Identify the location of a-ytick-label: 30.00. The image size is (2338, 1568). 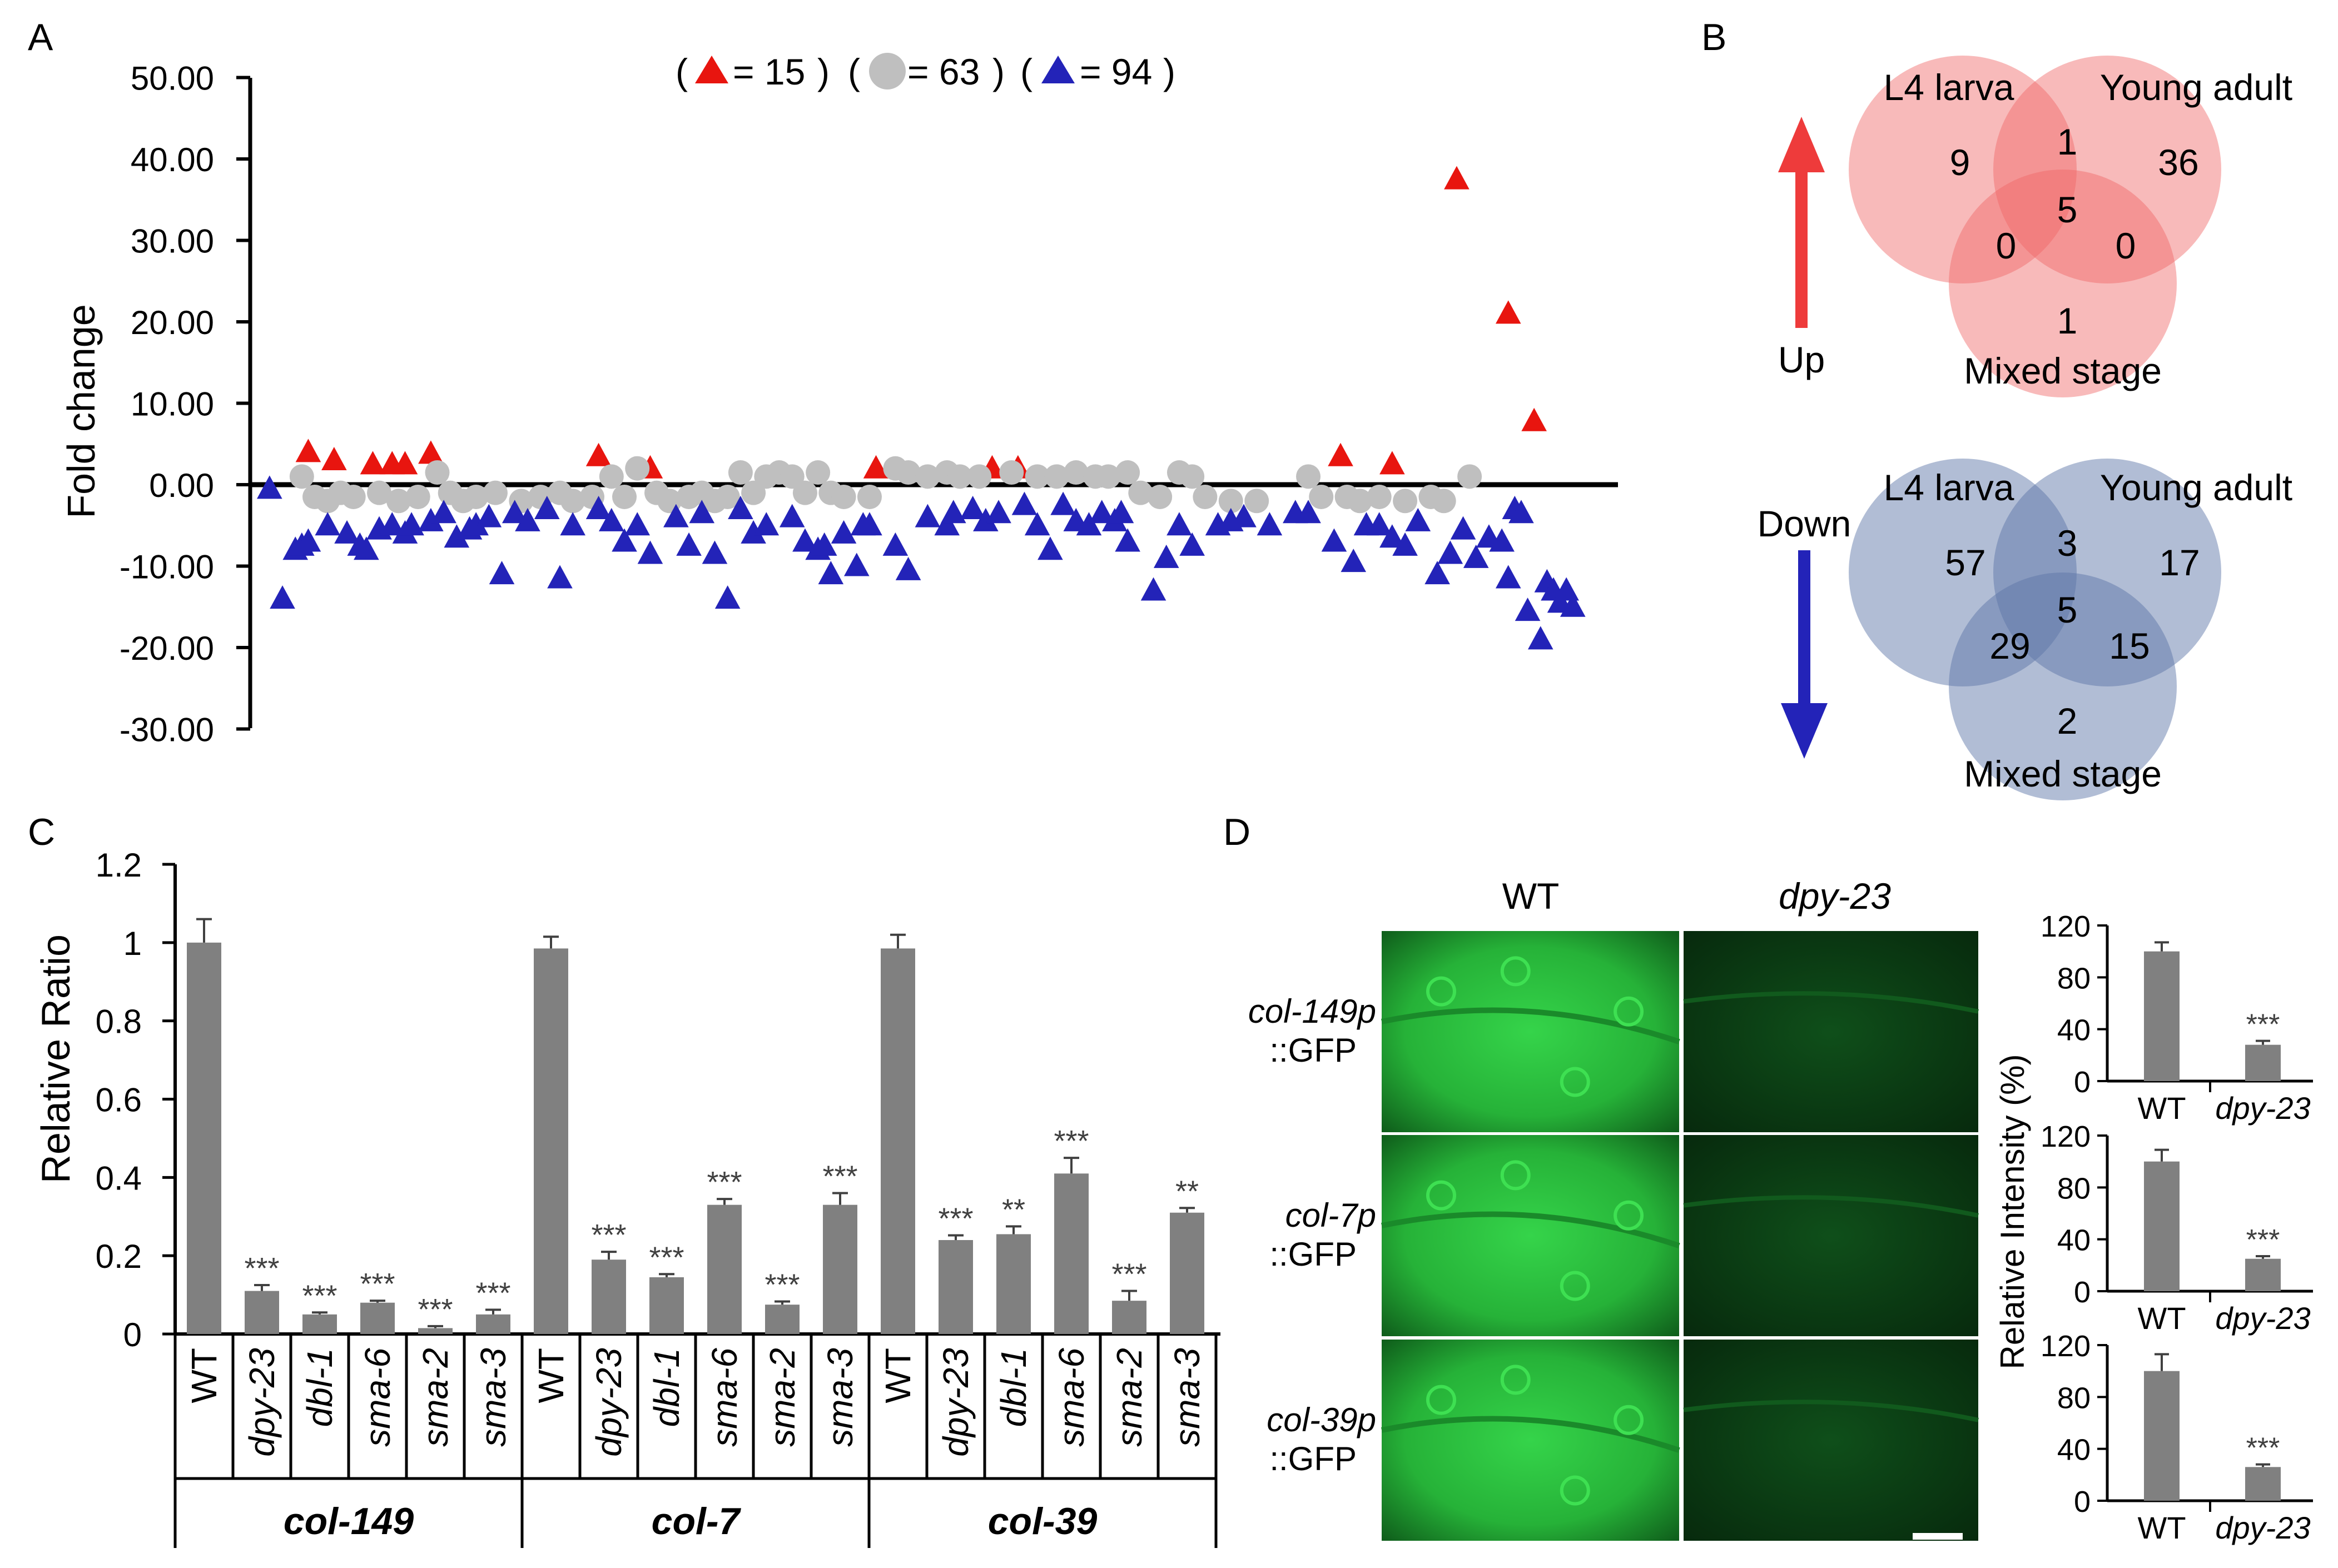
(172, 241).